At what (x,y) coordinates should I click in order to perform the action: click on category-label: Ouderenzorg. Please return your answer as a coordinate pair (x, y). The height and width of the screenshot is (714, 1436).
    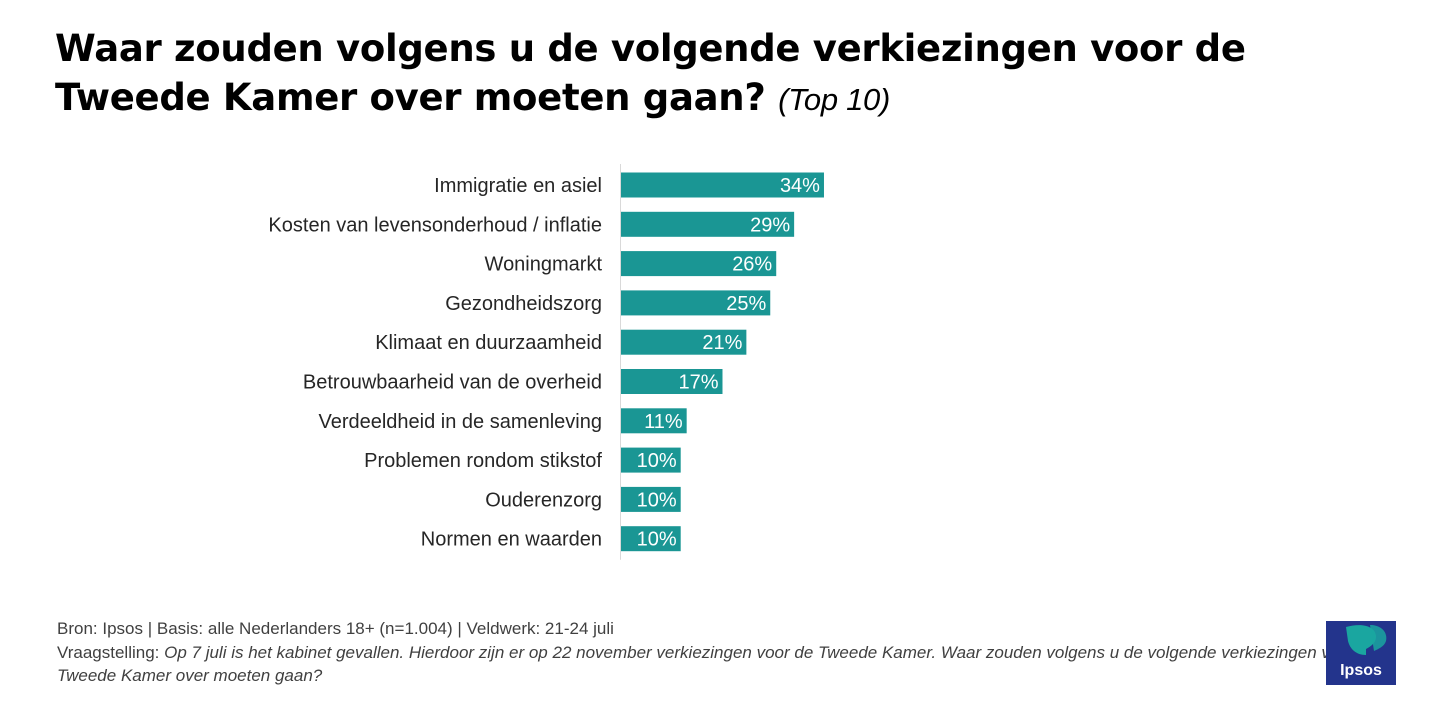
    Looking at the image, I should click on (543, 500).